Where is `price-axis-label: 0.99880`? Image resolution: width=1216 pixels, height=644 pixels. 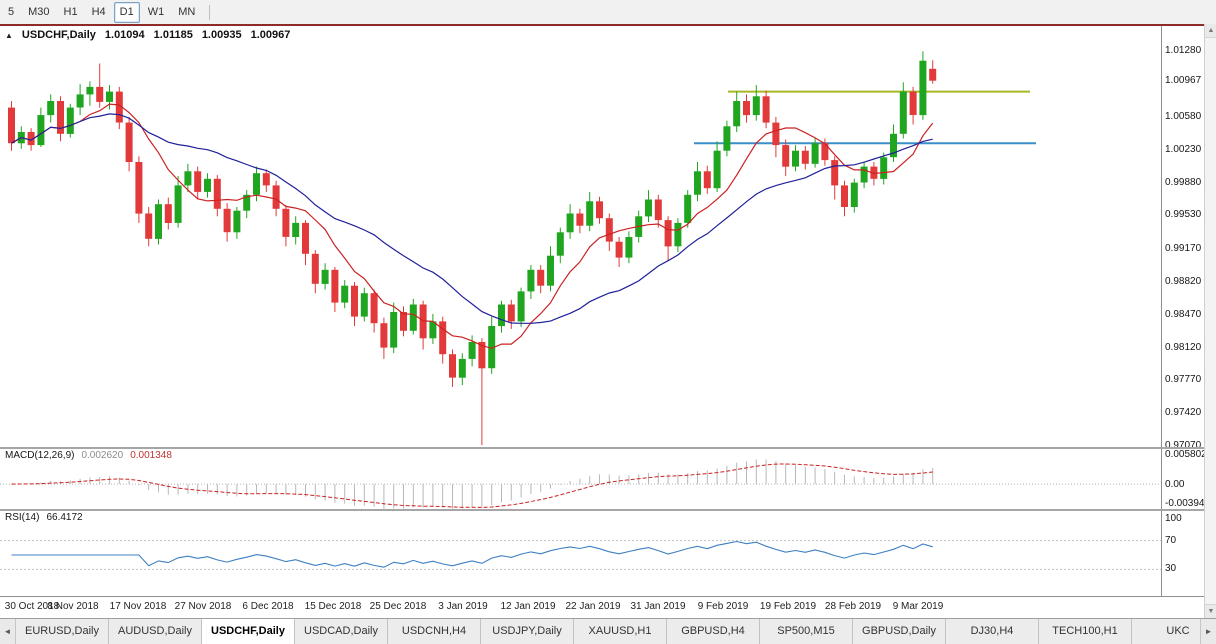
price-axis-label: 0.99880 is located at coordinates (1183, 182).